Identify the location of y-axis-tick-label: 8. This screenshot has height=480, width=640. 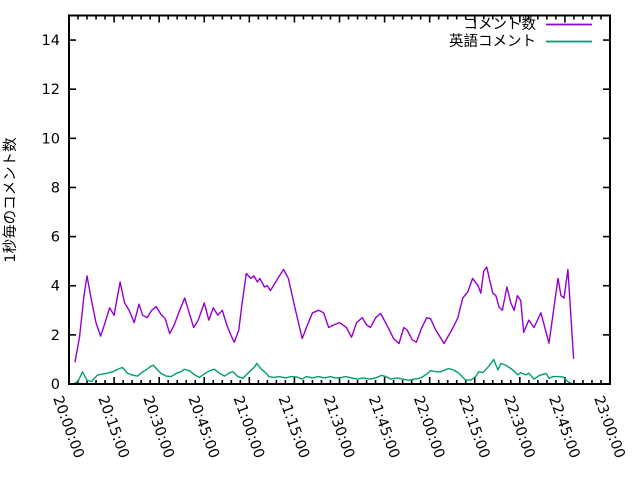
(55, 188).